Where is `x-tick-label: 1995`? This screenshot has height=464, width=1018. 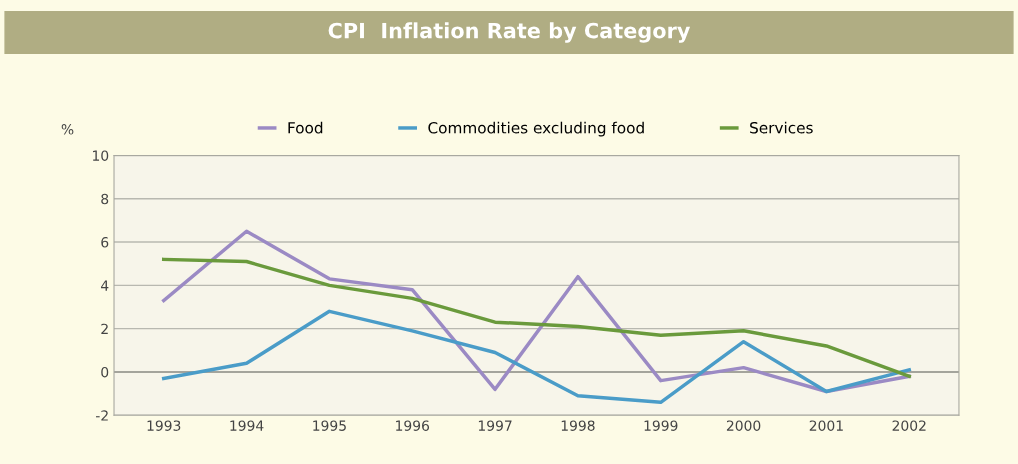 x-tick-label: 1995 is located at coordinates (329, 425).